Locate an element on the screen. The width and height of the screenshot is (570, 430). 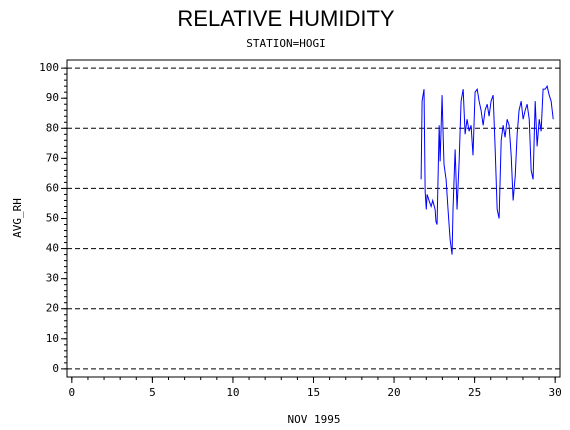
x-tick-label: 10 is located at coordinates (232, 392).